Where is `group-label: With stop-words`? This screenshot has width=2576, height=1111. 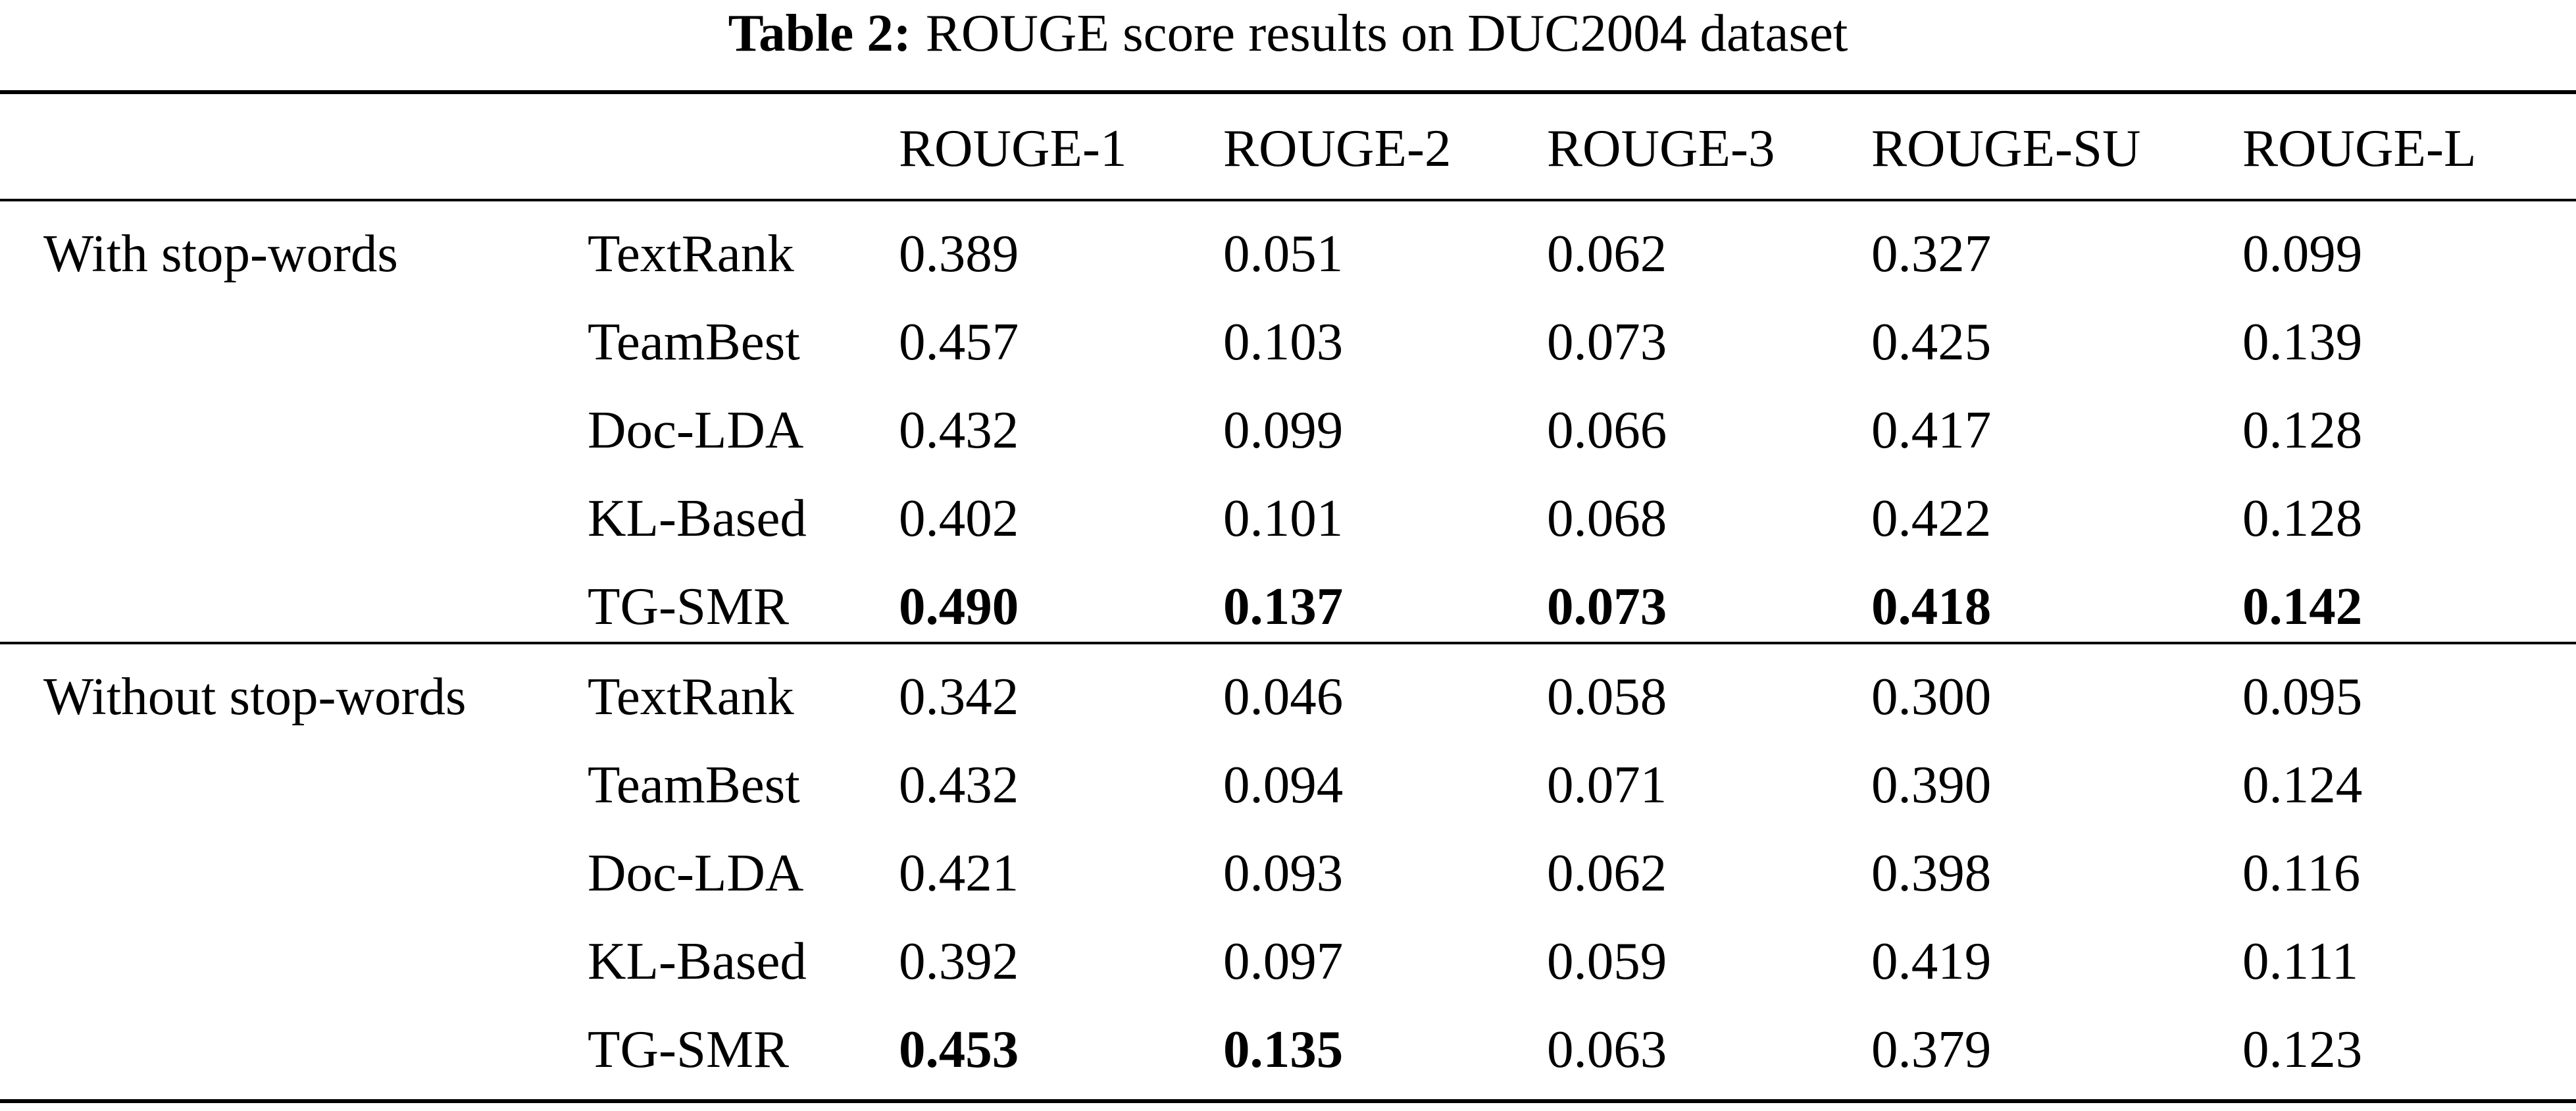
group-label: With stop-words is located at coordinates (221, 253).